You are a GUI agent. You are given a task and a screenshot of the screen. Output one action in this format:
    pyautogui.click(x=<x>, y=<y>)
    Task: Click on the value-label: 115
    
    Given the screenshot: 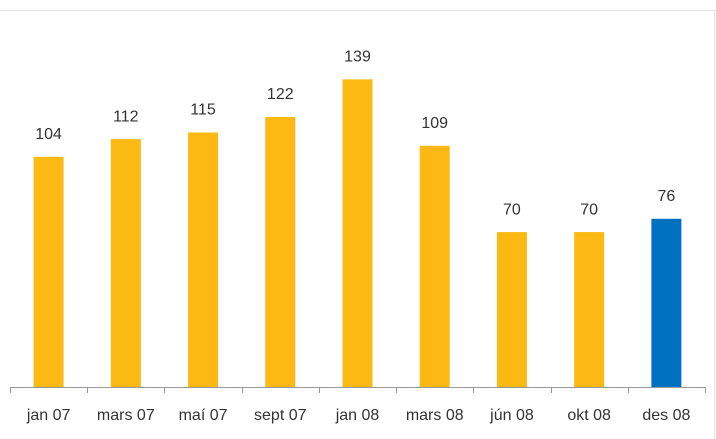 What is the action you would take?
    pyautogui.click(x=203, y=110)
    